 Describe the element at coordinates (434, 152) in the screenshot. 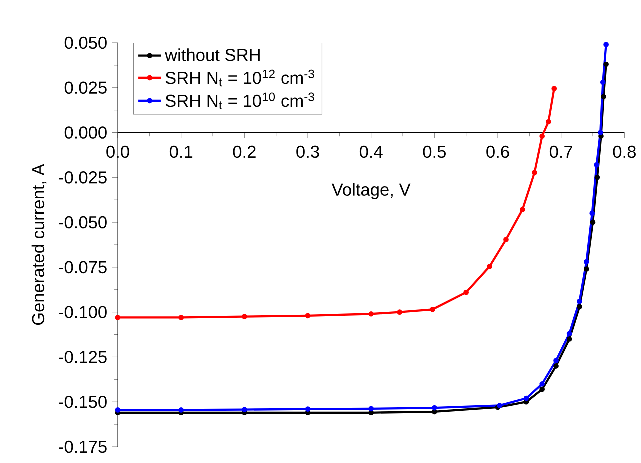

I see `x-tick-label: 0.5` at that location.